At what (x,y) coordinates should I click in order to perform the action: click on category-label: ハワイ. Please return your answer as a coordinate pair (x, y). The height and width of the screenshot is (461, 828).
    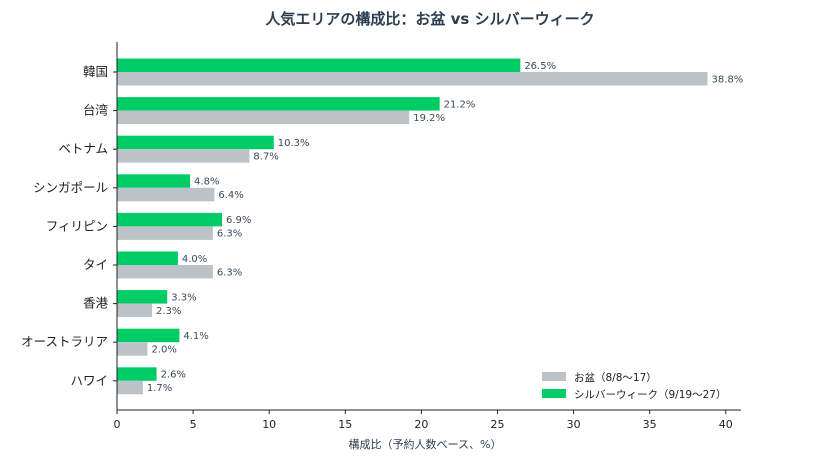
    Looking at the image, I should click on (89, 380).